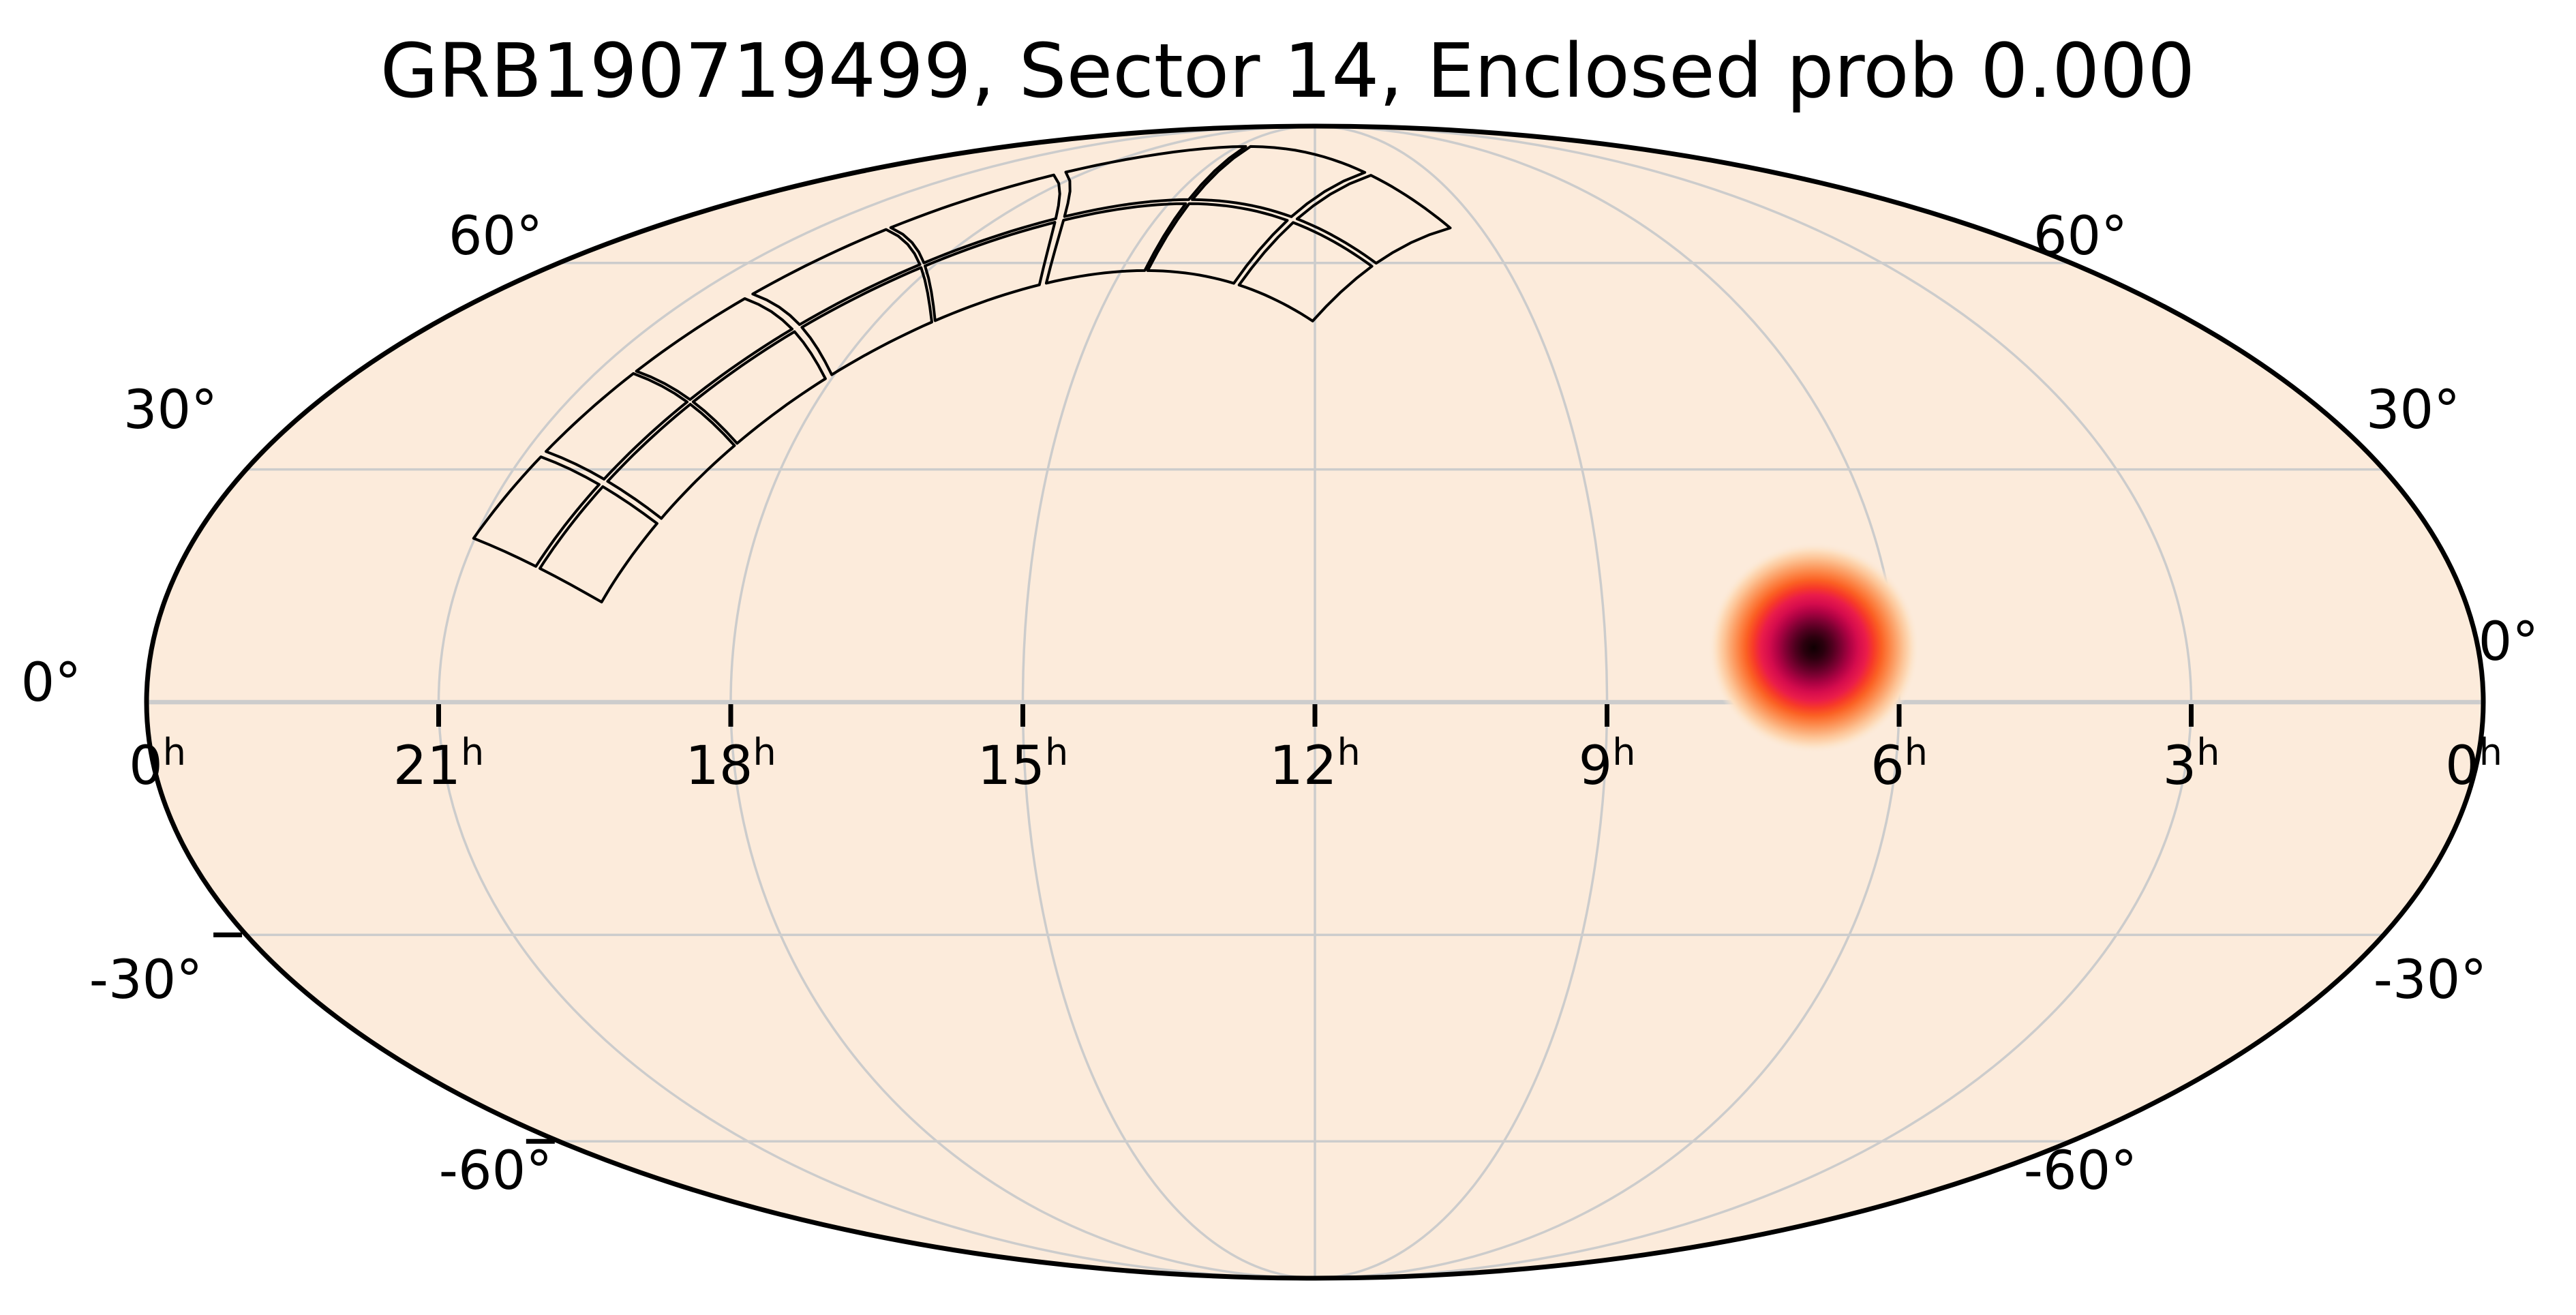 This screenshot has width=2576, height=1315. I want to click on ra-tick-label: 21h, so click(439, 764).